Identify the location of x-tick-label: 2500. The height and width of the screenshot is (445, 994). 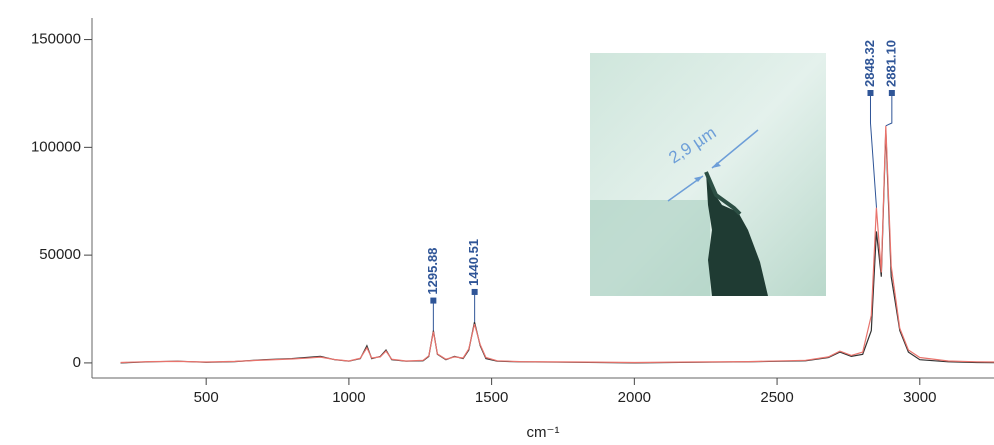
(776, 397).